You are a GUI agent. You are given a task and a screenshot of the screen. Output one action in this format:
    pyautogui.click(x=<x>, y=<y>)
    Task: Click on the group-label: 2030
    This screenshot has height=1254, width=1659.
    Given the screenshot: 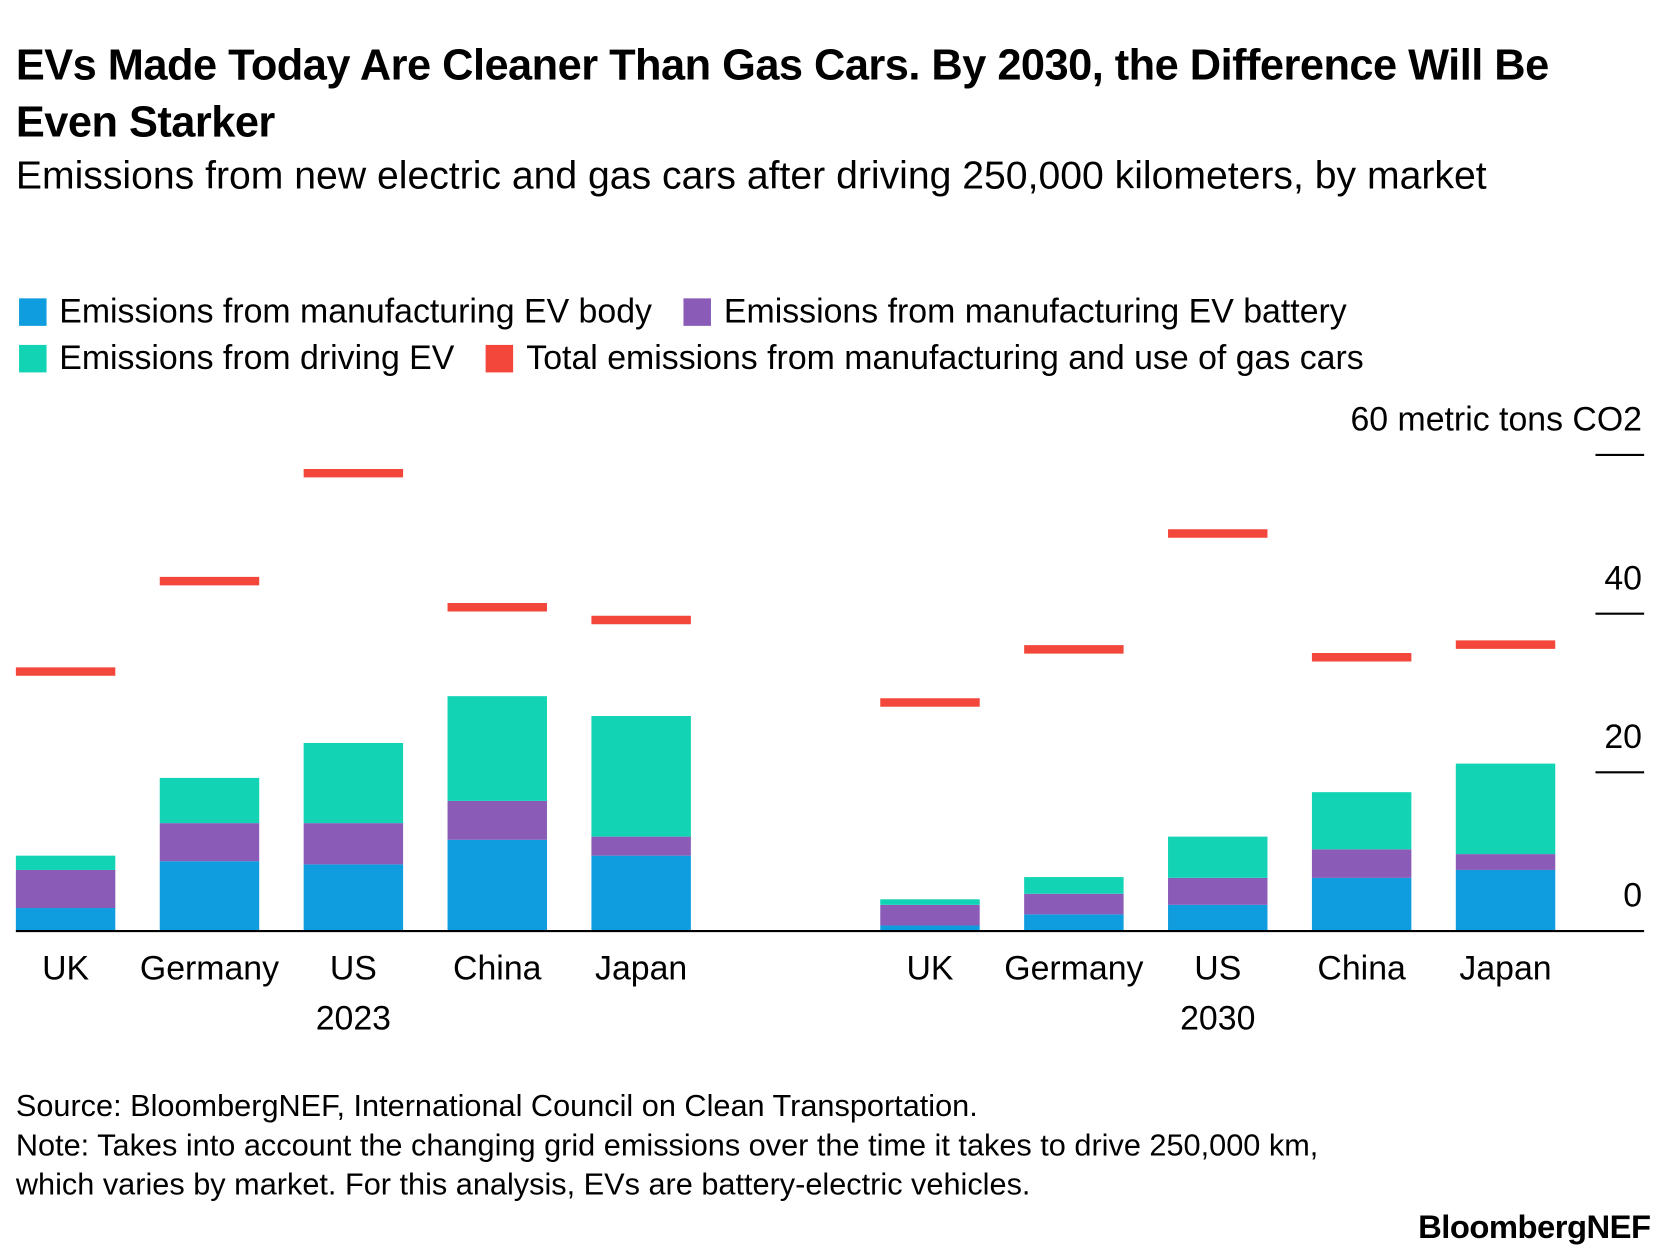 What is the action you would take?
    pyautogui.click(x=1217, y=1018)
    